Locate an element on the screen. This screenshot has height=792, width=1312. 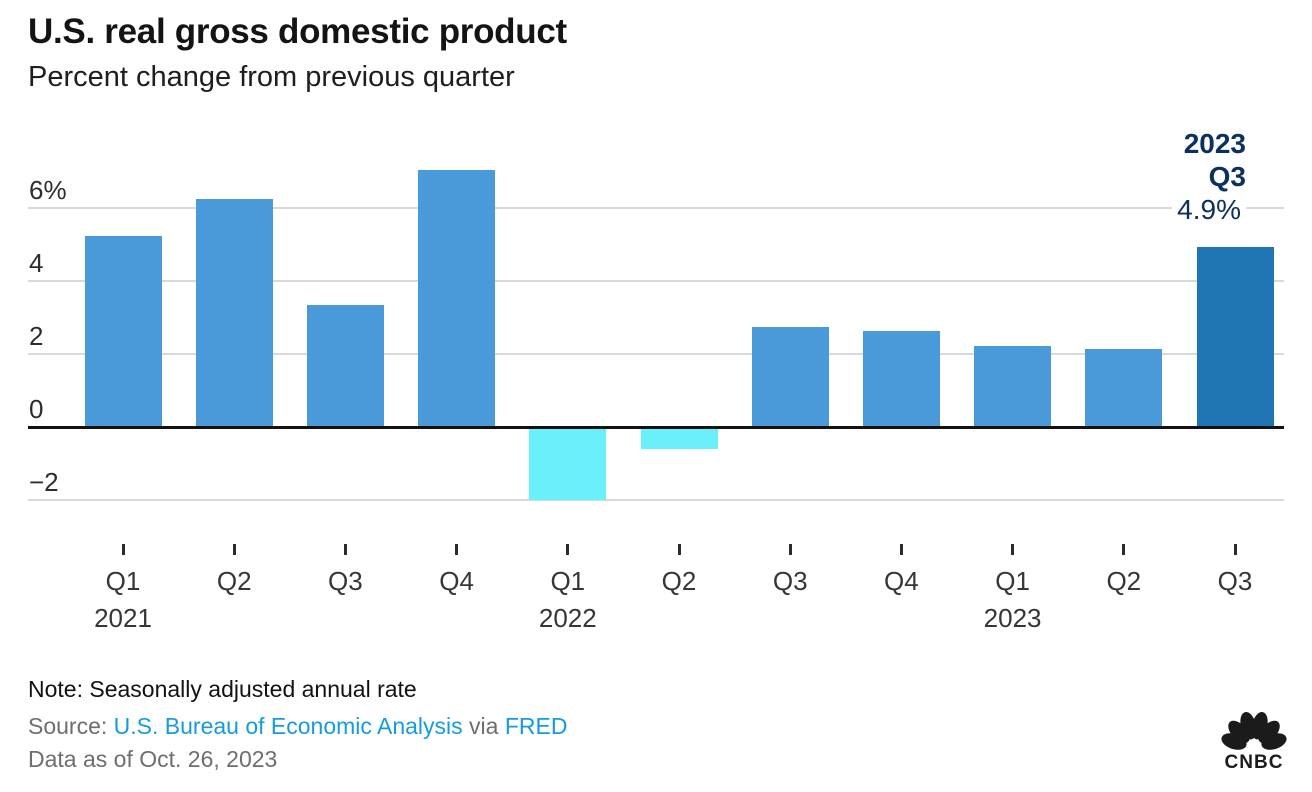
year-label-2021: 2021 is located at coordinates (123, 618).